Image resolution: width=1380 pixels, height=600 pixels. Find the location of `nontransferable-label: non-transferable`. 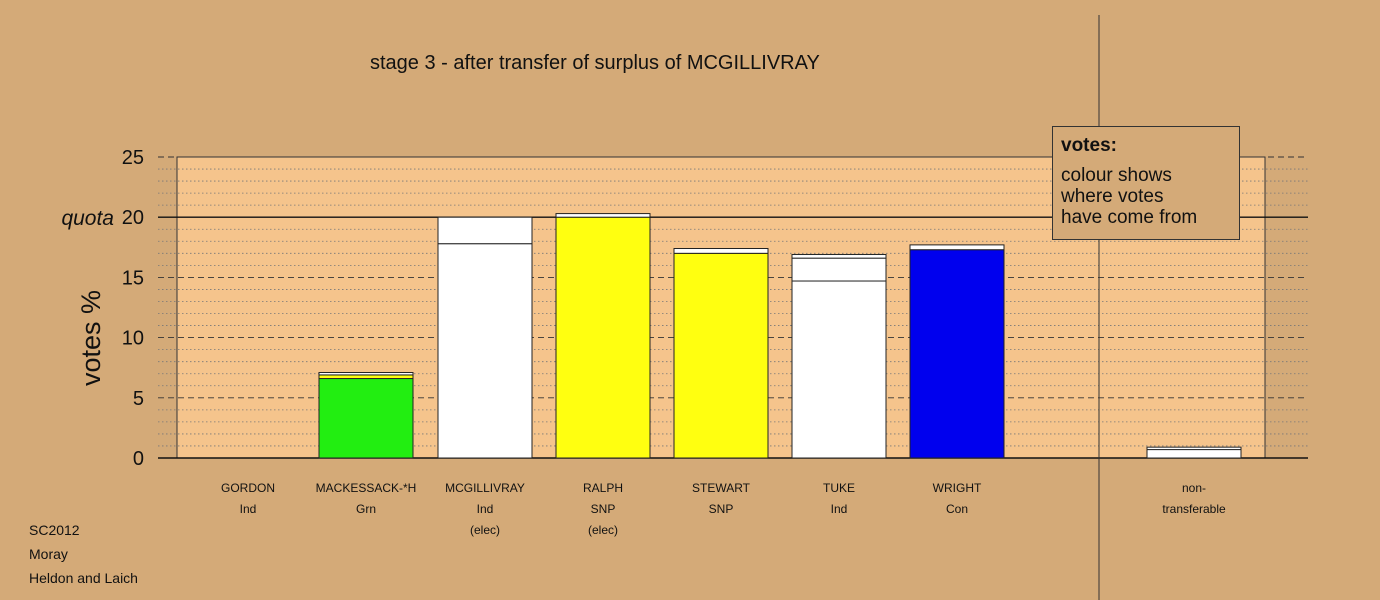

nontransferable-label: non-transferable is located at coordinates (1194, 499).